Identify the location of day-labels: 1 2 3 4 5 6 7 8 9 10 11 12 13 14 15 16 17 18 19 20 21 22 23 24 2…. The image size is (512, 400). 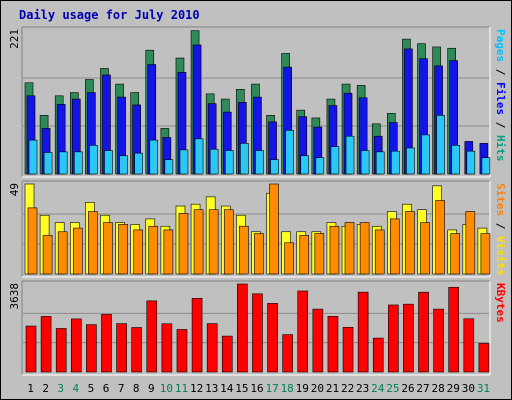
(258, 388).